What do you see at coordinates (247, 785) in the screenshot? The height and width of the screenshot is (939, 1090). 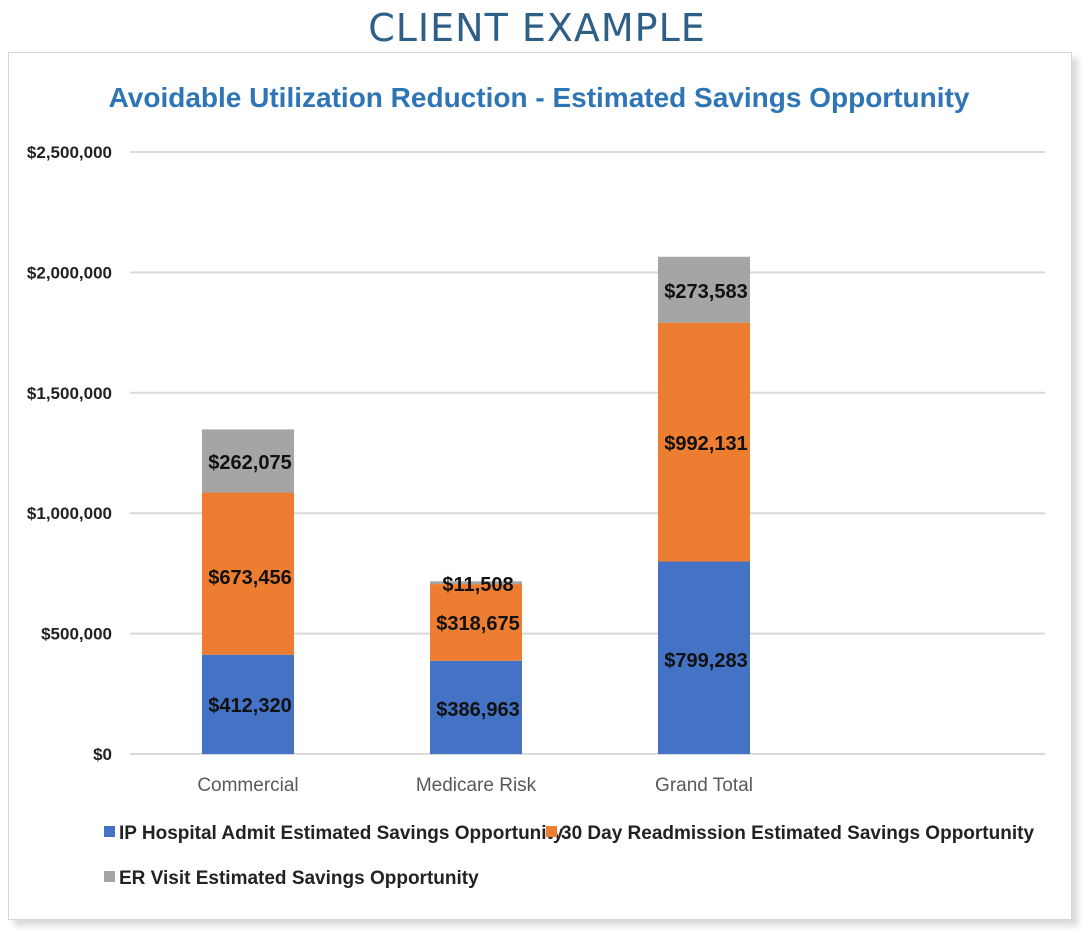 I see `x-category-label: Commercial` at bounding box center [247, 785].